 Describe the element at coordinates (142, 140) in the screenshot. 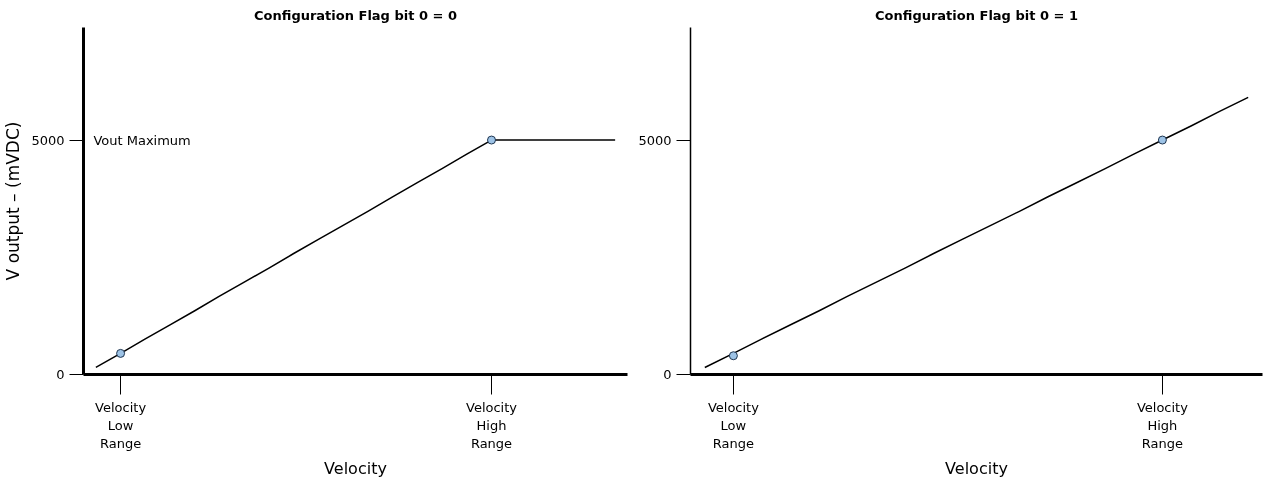

I see `annotation: Vout Maximum` at that location.